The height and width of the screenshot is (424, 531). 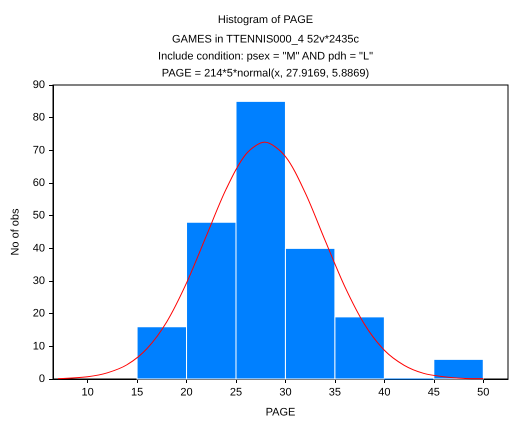 I want to click on y-tick-label: 50, so click(x=38, y=216).